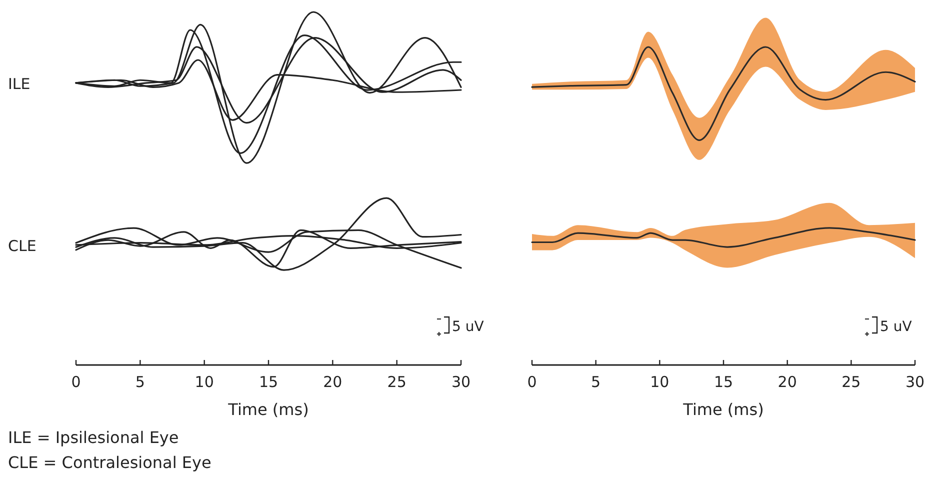 The height and width of the screenshot is (493, 940). Describe the element at coordinates (93, 437) in the screenshot. I see `text: ILE = Ipsilesional Eye` at that location.